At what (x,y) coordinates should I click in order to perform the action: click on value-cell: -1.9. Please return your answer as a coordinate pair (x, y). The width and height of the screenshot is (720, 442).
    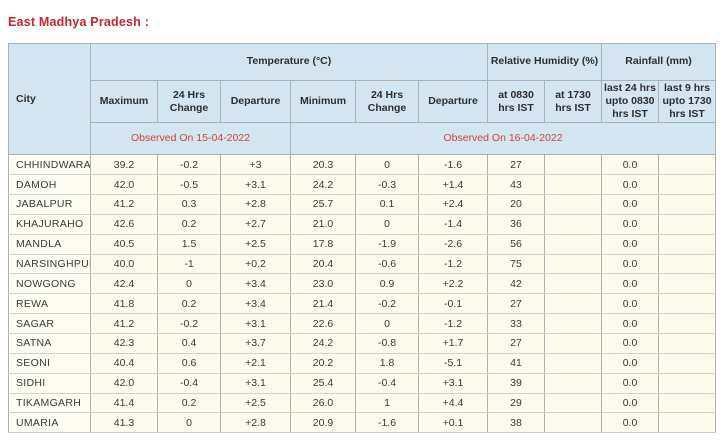
    Looking at the image, I should click on (387, 244).